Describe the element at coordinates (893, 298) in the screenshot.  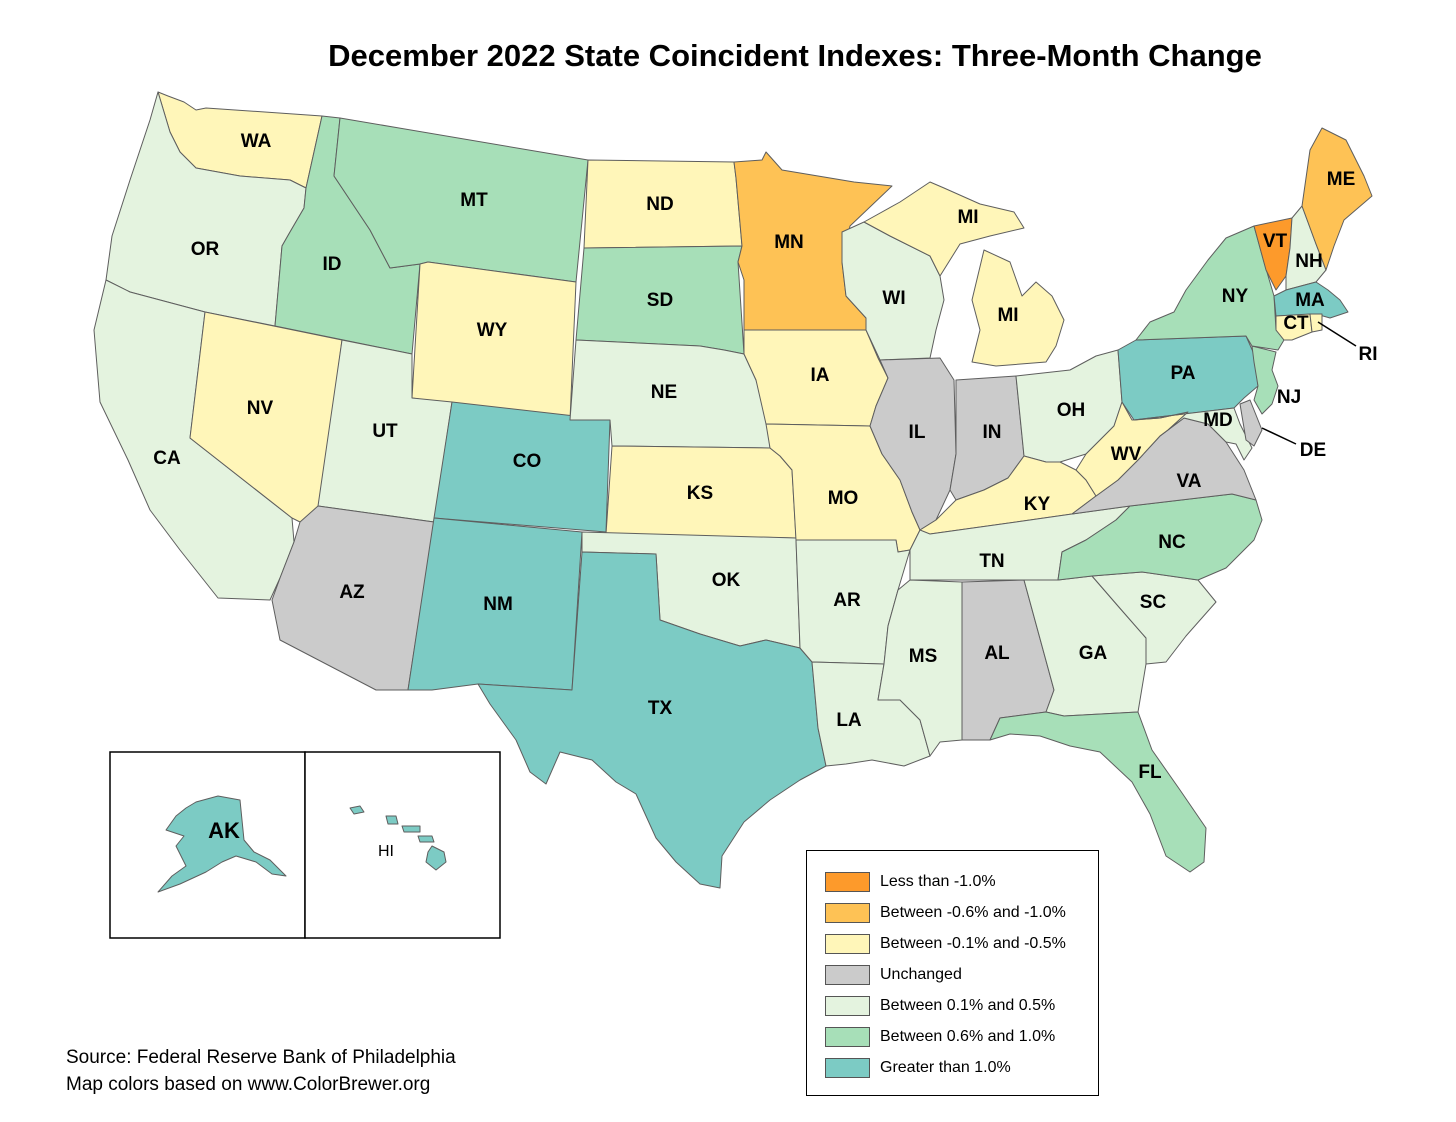
I see `label-WI: WI` at that location.